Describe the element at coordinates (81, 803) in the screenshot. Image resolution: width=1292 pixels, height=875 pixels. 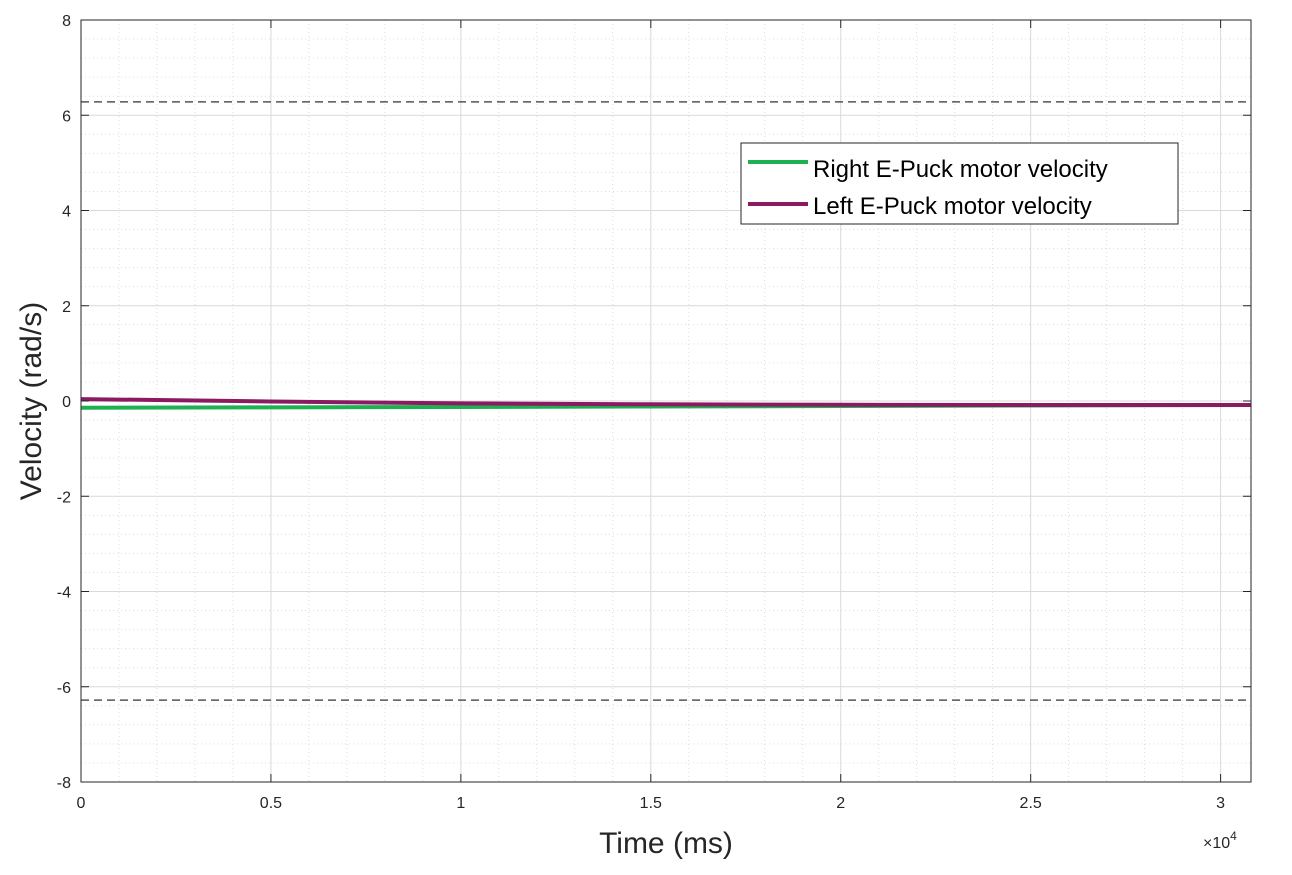
I see `x-tick-label: 0` at that location.